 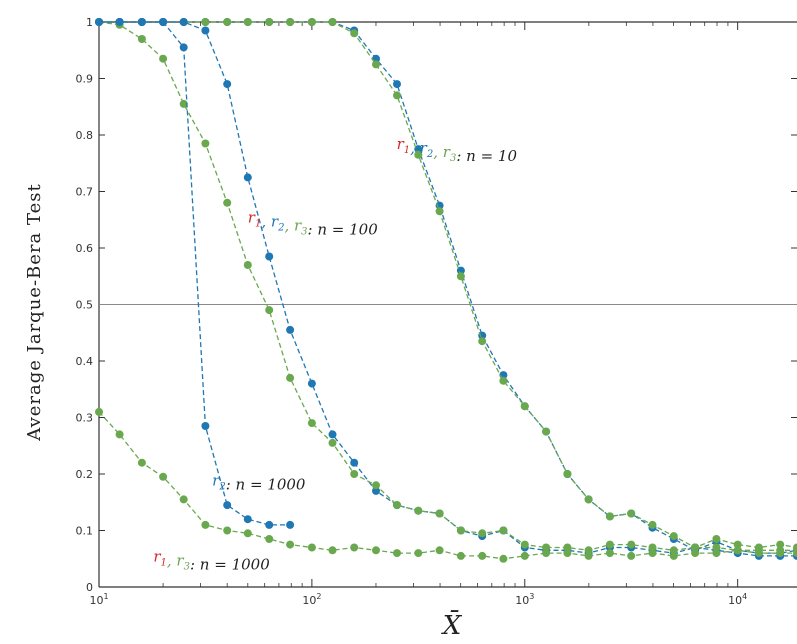 What do you see at coordinates (457, 150) in the screenshot?
I see `annotation-ann-n10: r1, r2, r3: n = 10` at bounding box center [457, 150].